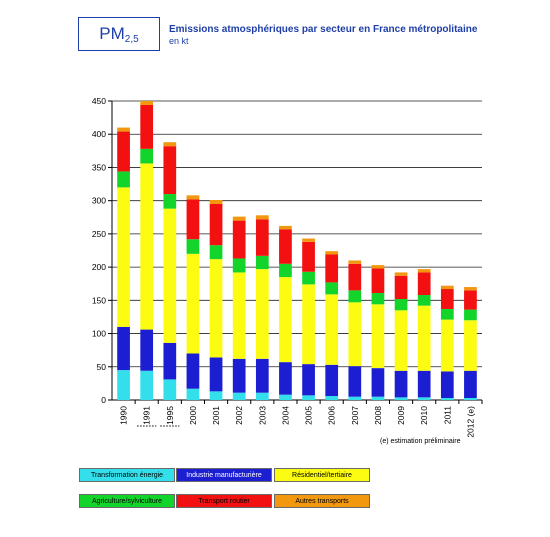 This screenshot has width=550, height=537. What do you see at coordinates (99, 201) in the screenshot?
I see `y-tick-label: 300` at bounding box center [99, 201].